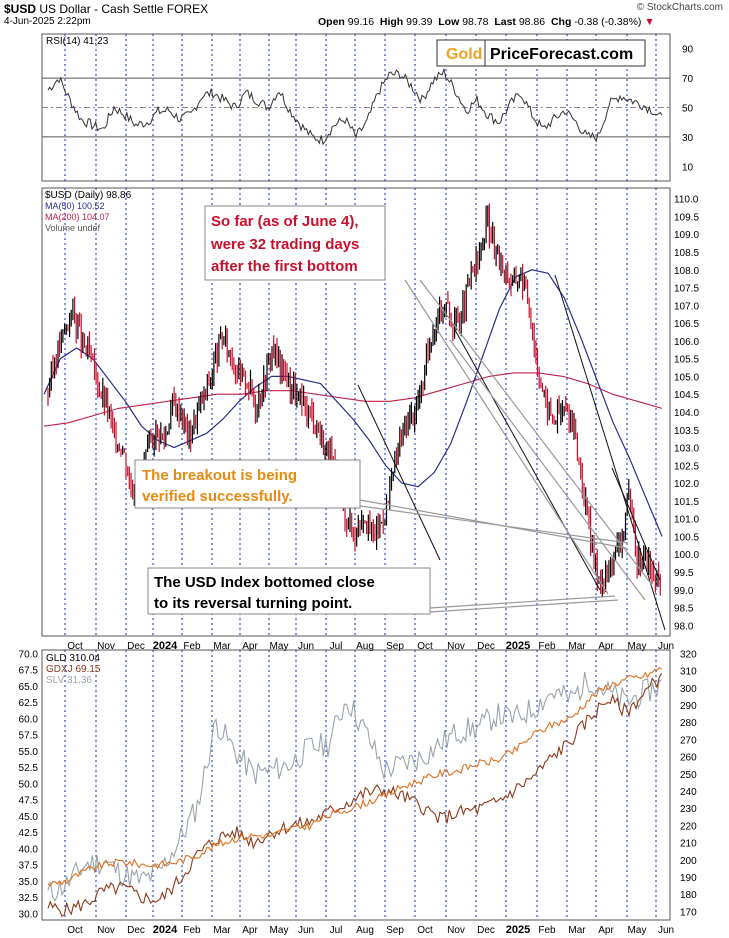 This screenshot has height=938, width=729. What do you see at coordinates (686, 324) in the screenshot?
I see `usd-tick-label: 106.5` at bounding box center [686, 324].